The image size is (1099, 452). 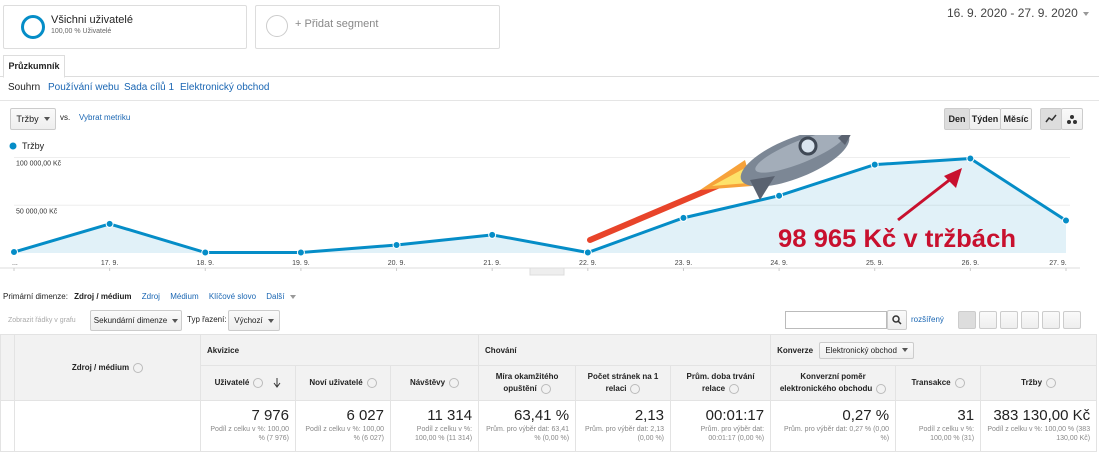 What do you see at coordinates (130, 320) in the screenshot?
I see `secondary-label: Sekundární dimenze` at bounding box center [130, 320].